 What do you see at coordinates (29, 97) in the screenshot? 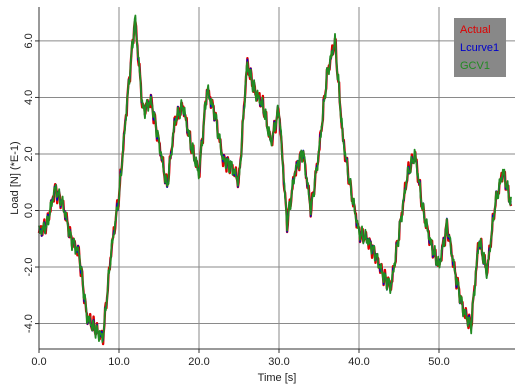
I see `y-tick-label-4: 4.0` at bounding box center [29, 97].